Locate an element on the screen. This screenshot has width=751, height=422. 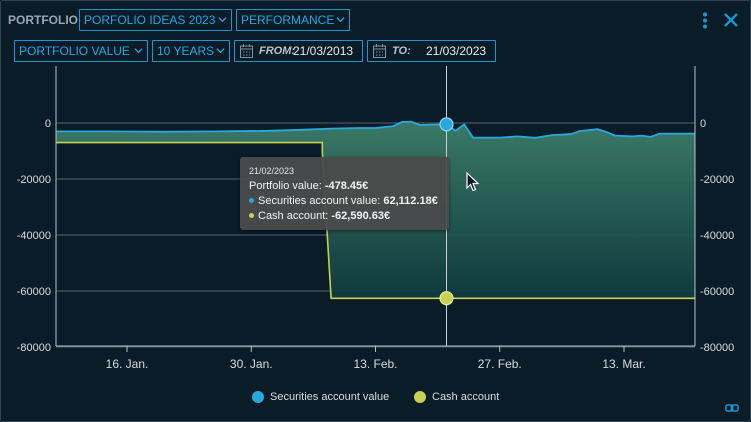
vertical-dots-icon is located at coordinates (705, 21).